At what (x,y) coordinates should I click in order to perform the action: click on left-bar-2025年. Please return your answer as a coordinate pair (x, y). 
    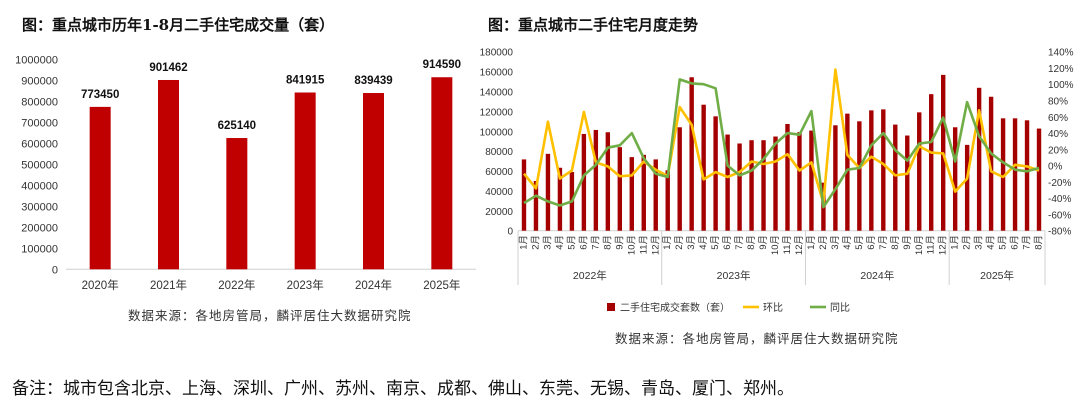
    Looking at the image, I should click on (442, 173).